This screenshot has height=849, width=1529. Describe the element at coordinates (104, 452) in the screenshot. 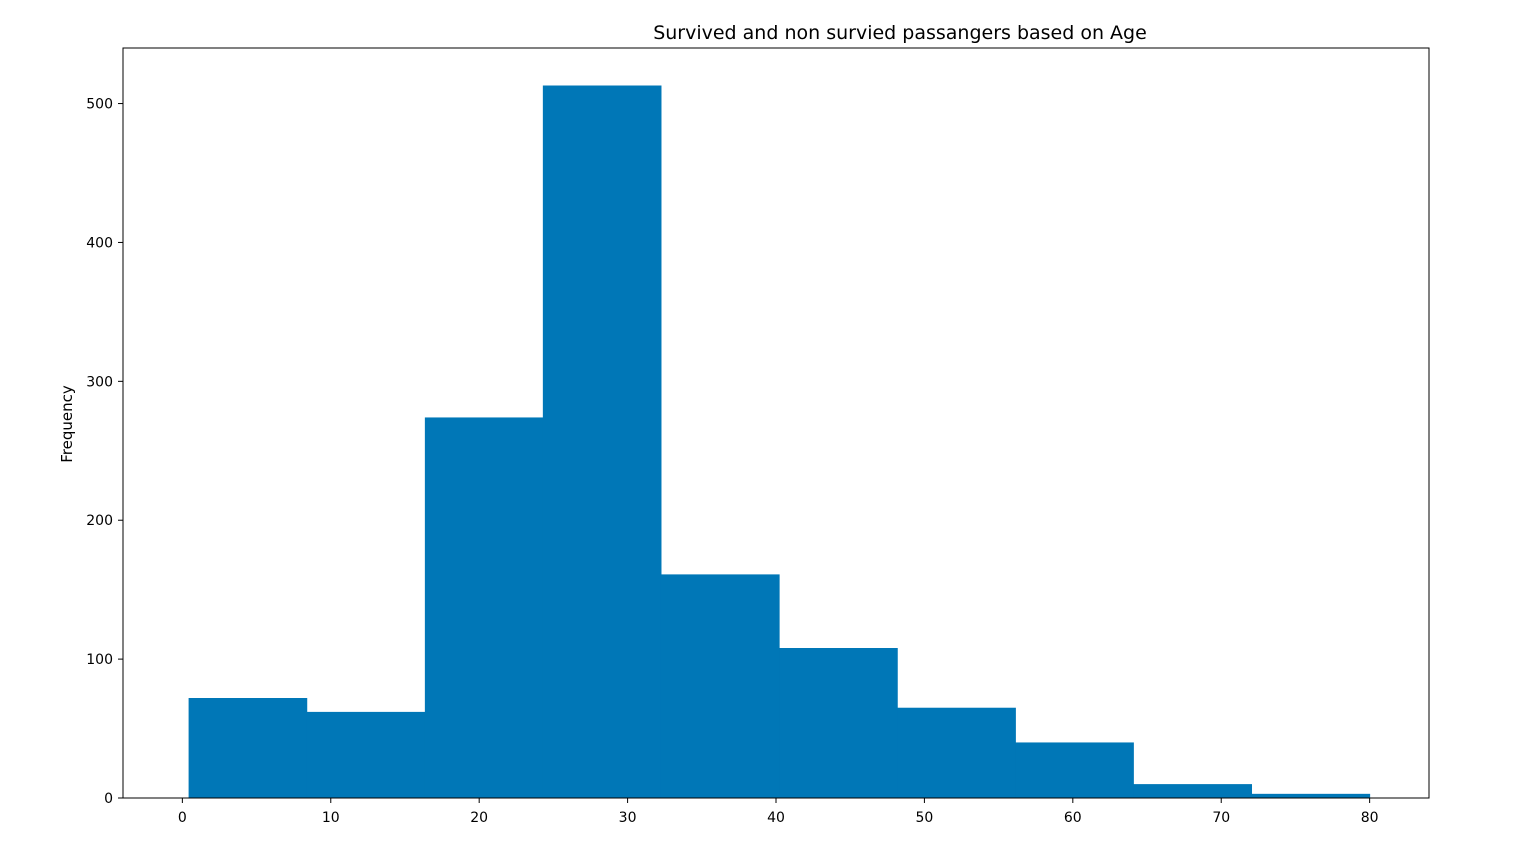

I see `y-axis-ticks: 0 100 200 300 400 500` at that location.